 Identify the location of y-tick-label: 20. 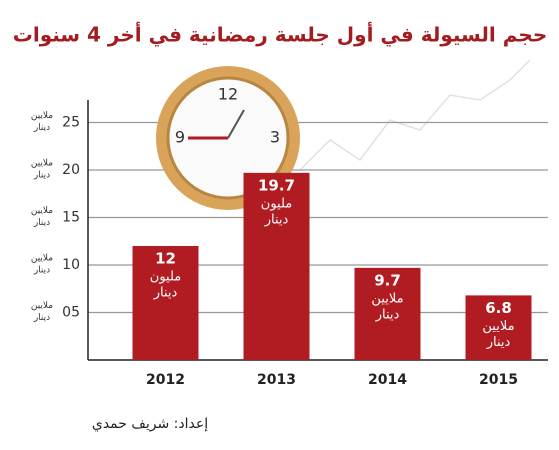
(71, 170).